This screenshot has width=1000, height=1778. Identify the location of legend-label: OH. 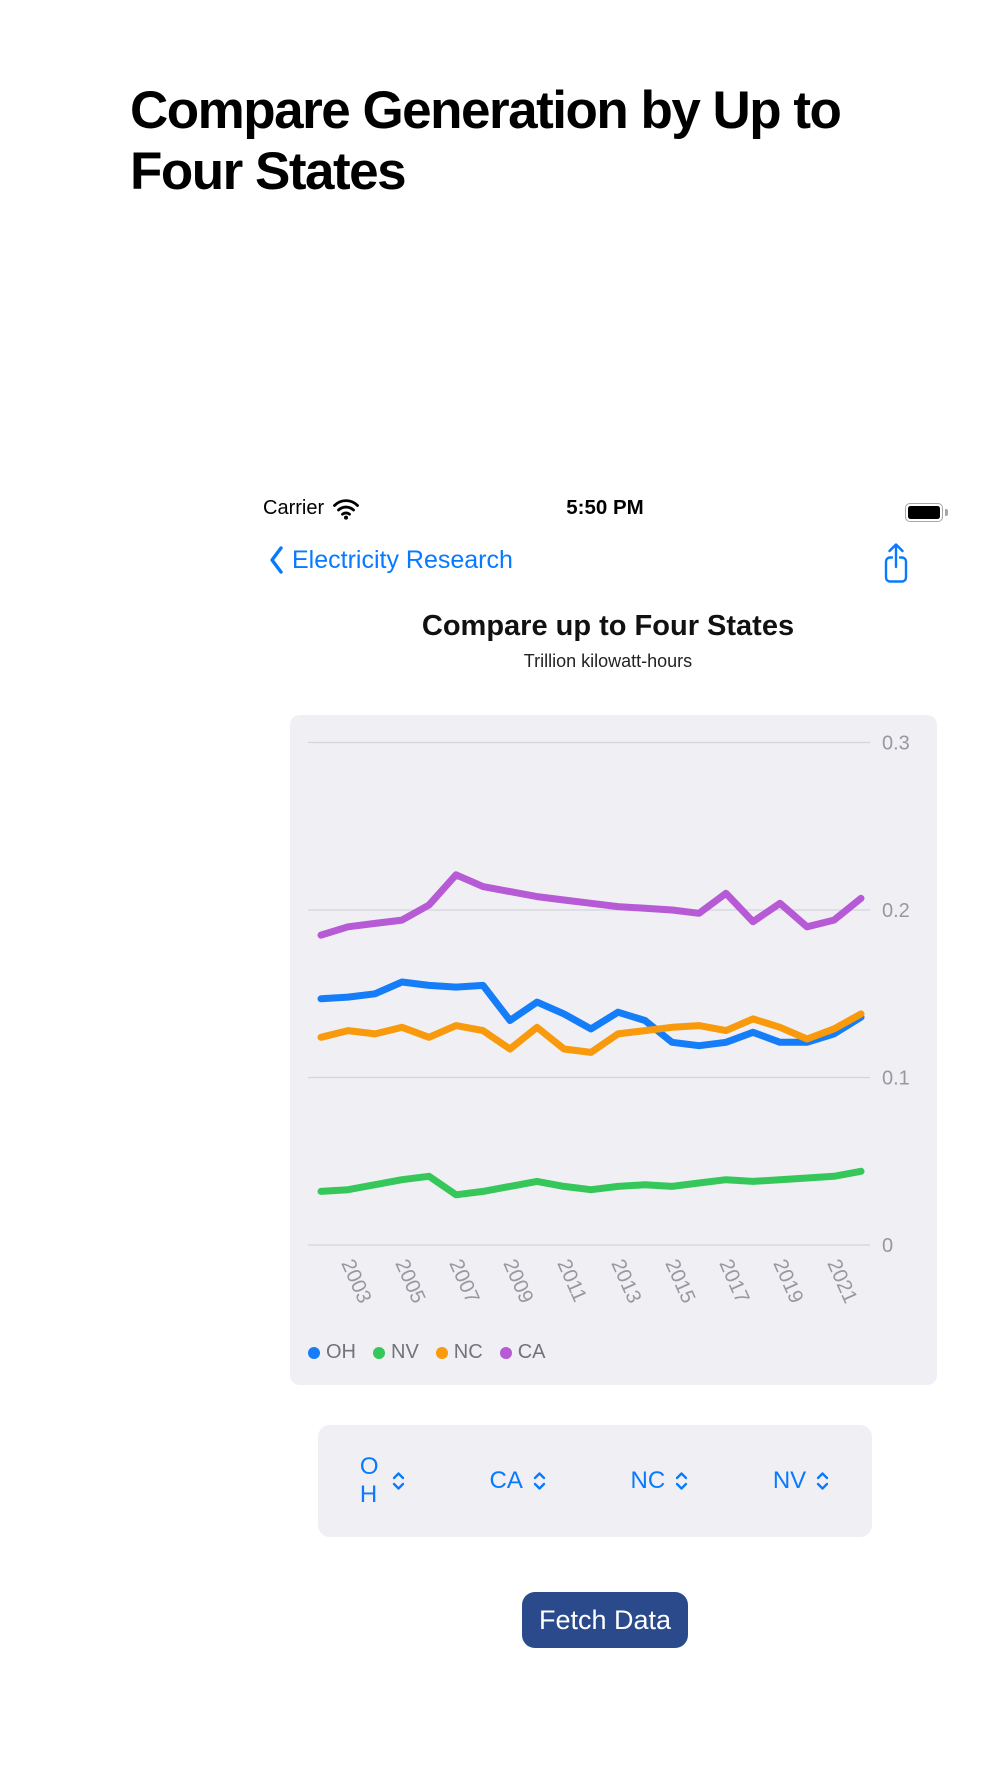
(341, 1352).